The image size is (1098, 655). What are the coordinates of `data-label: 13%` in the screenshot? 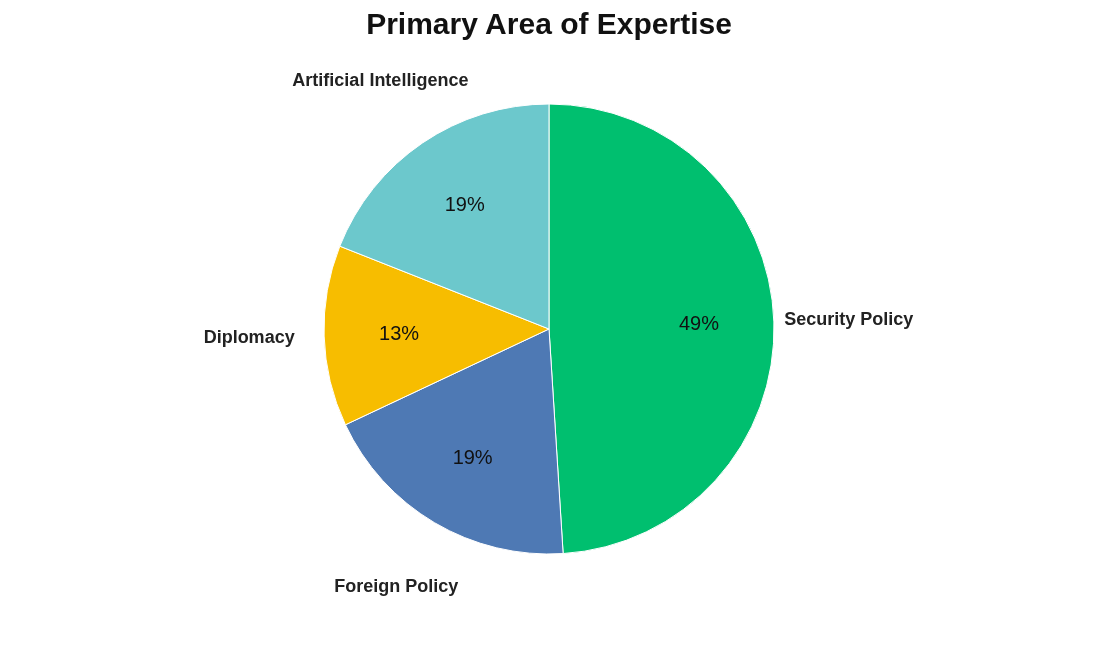 It's located at (399, 332).